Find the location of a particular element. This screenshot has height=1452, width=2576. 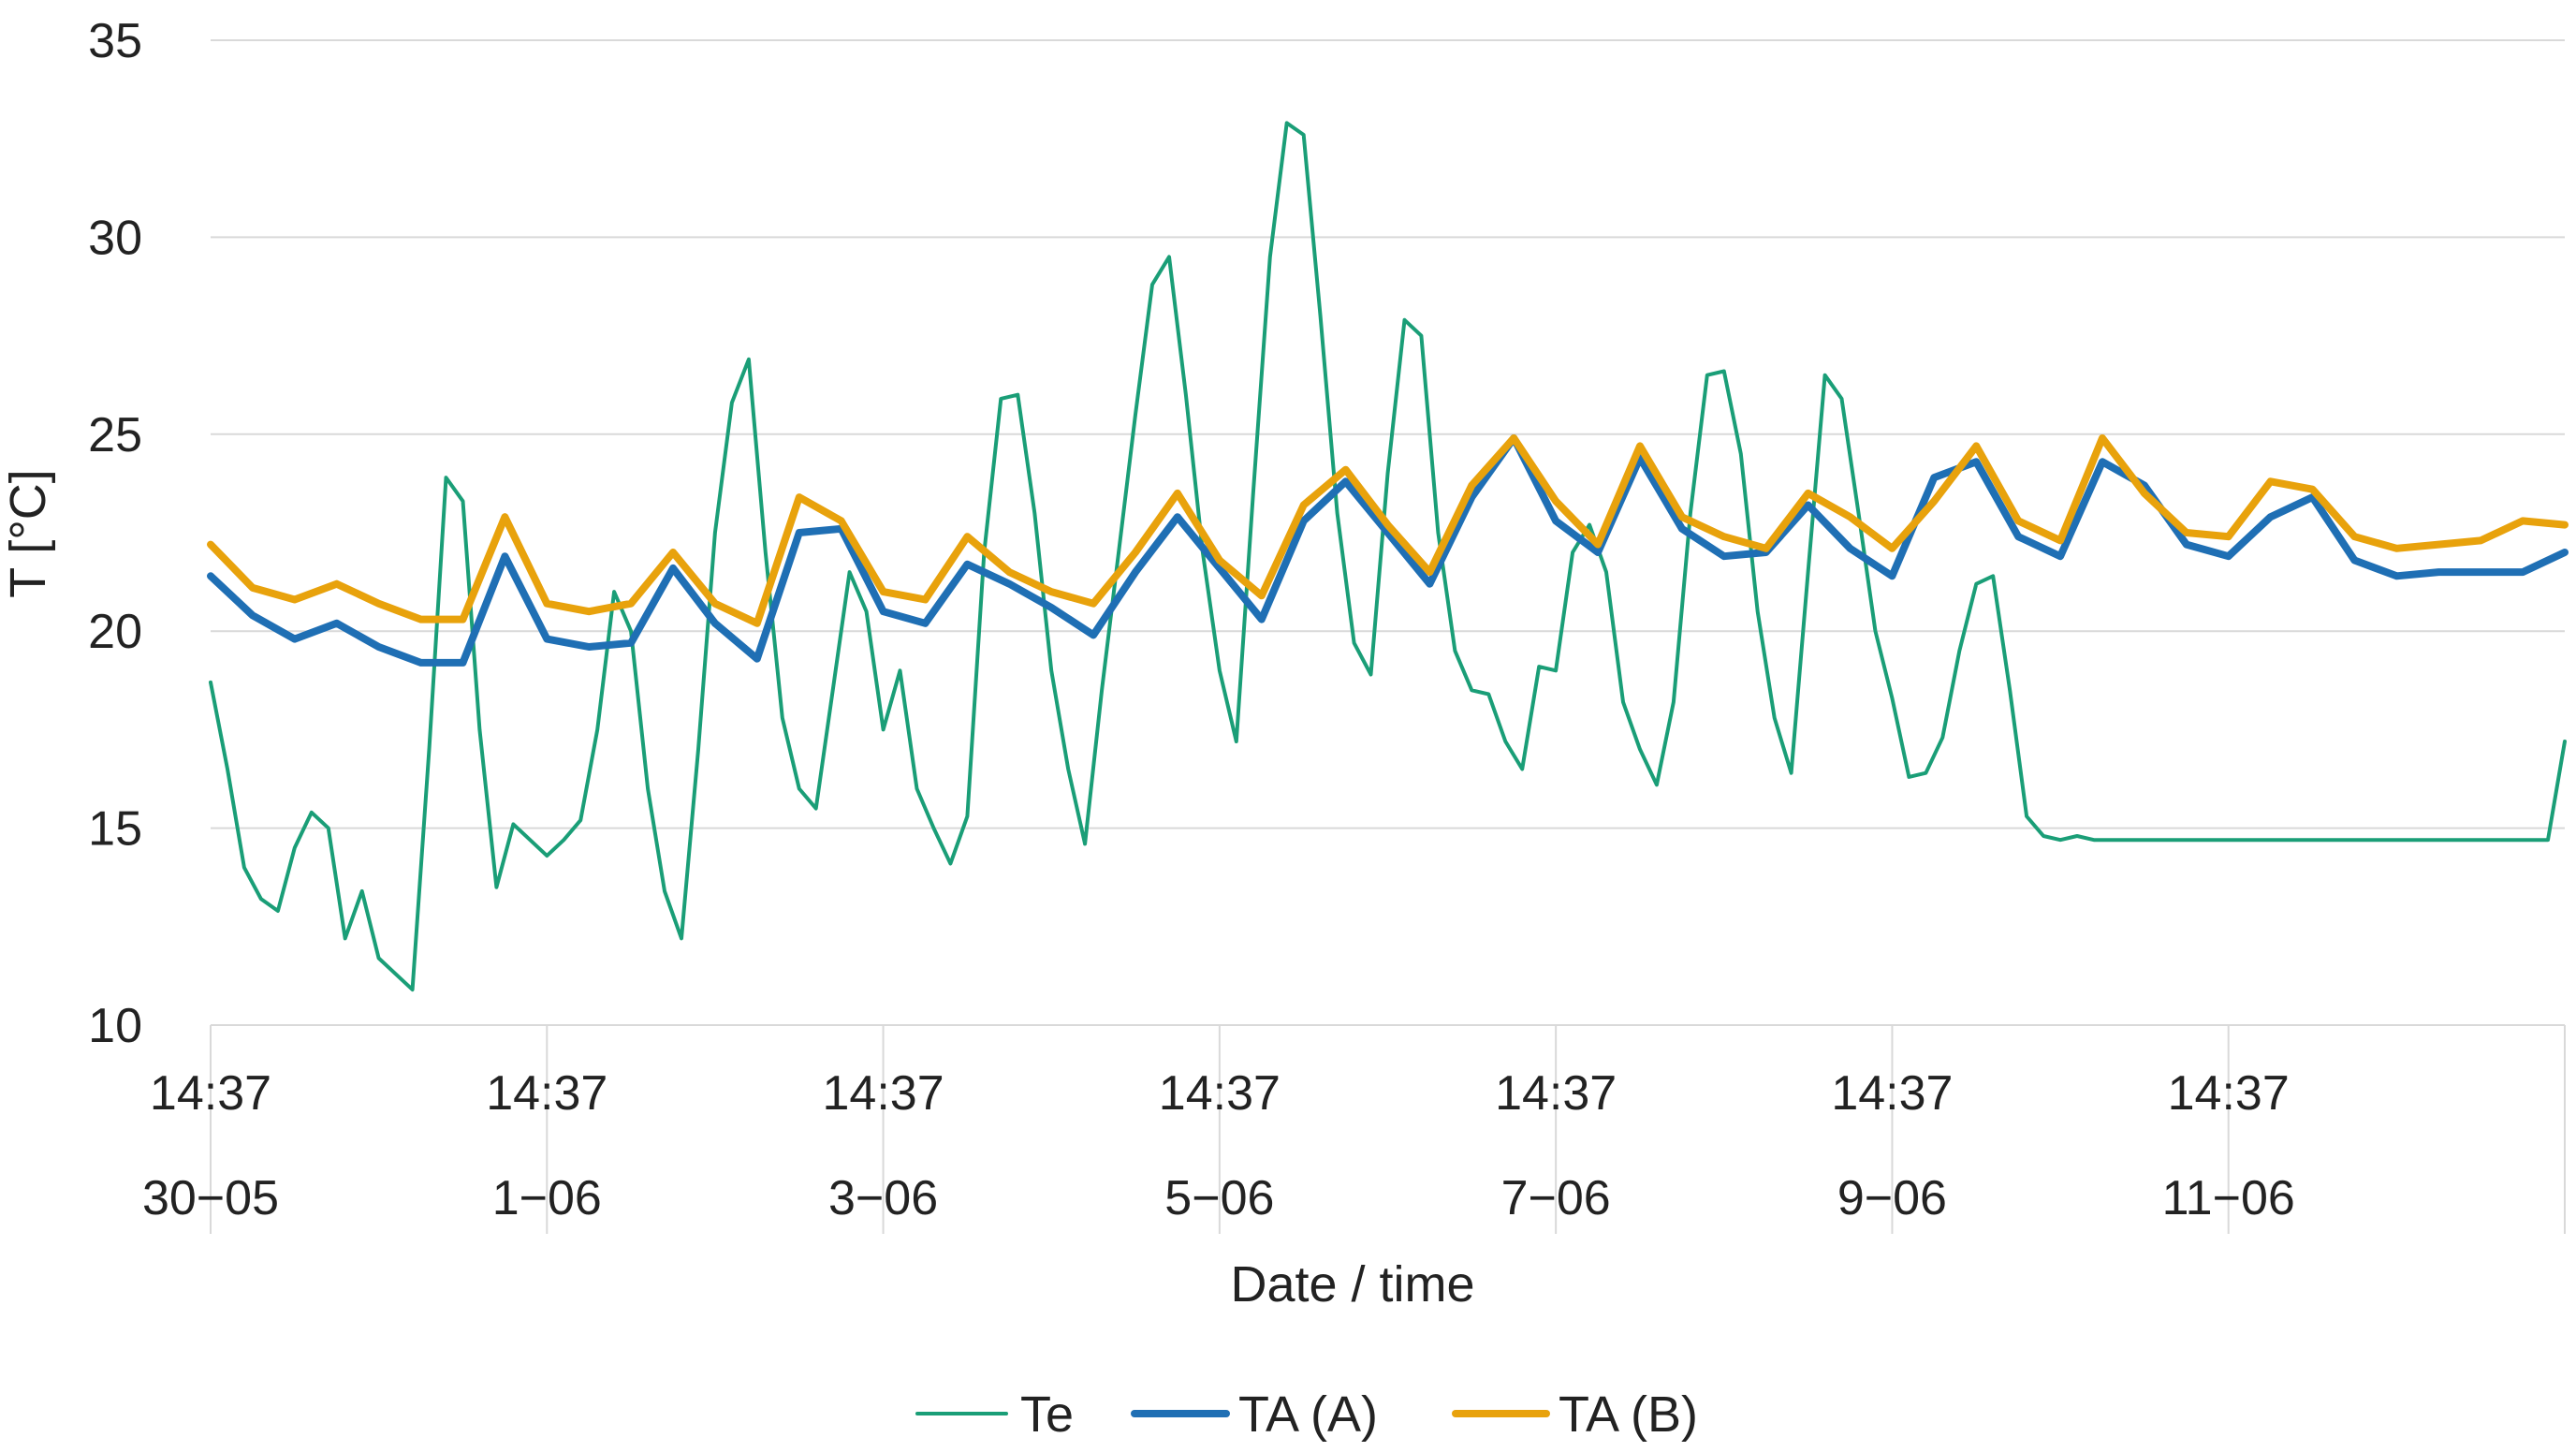

series-line-ta-a is located at coordinates (1388, 550).